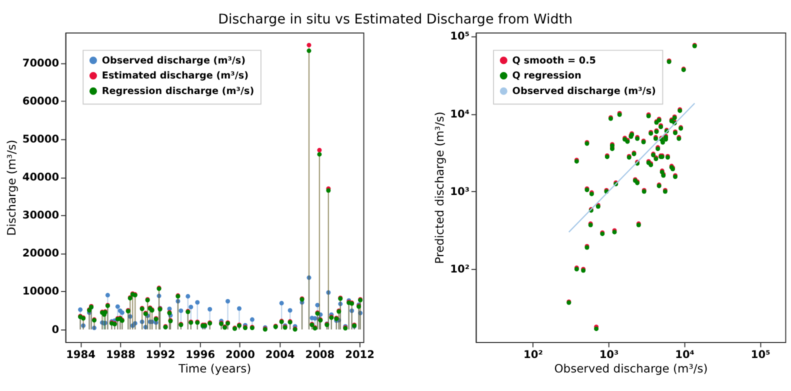 The width and height of the screenshot is (791, 391). What do you see at coordinates (81, 354) in the screenshot?
I see `x-tick-label: 1984` at bounding box center [81, 354].